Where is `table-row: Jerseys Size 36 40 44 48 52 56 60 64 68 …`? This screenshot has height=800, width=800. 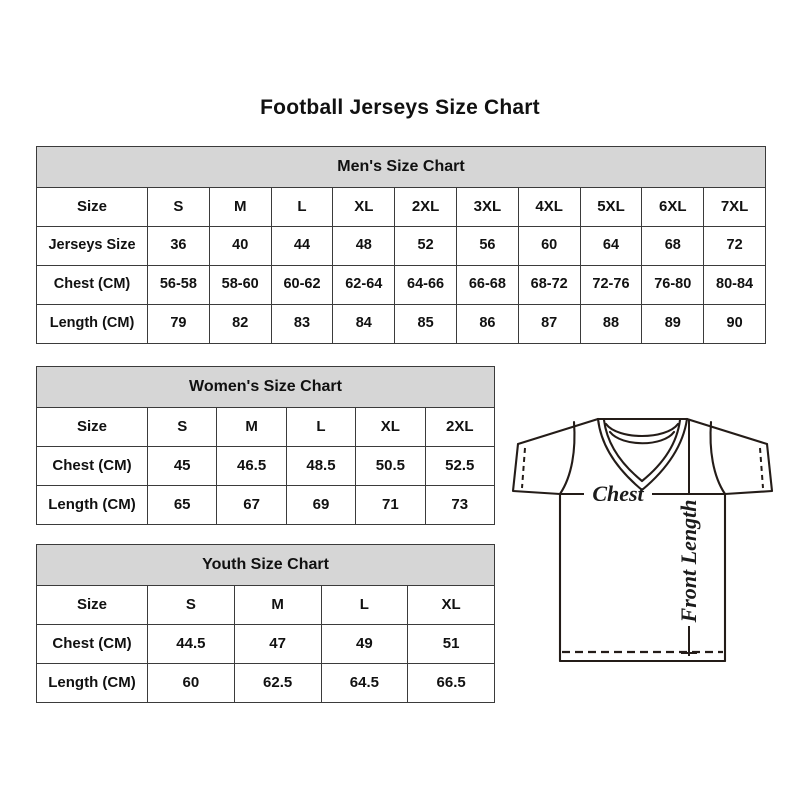 table-row: Jerseys Size 36 40 44 48 52 56 60 64 68 … is located at coordinates (401, 246).